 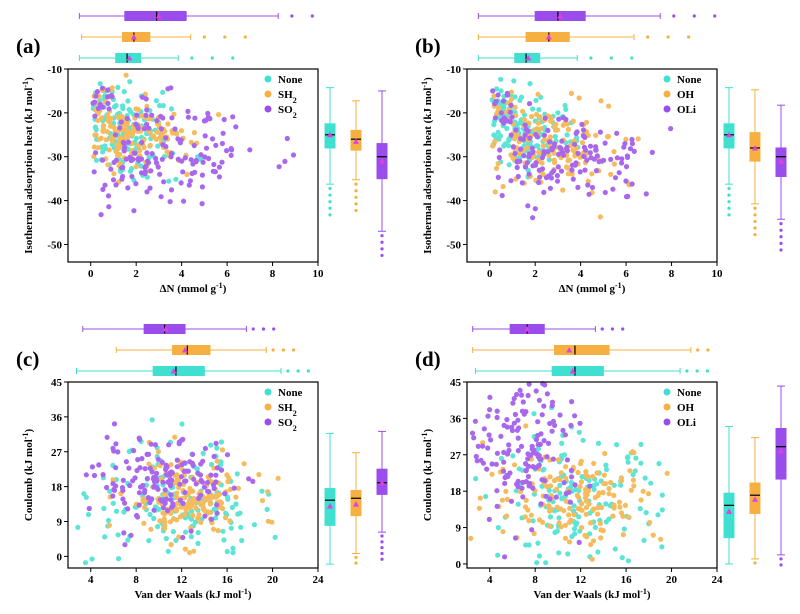 I want to click on legend-label: SO2, so click(x=287, y=425).